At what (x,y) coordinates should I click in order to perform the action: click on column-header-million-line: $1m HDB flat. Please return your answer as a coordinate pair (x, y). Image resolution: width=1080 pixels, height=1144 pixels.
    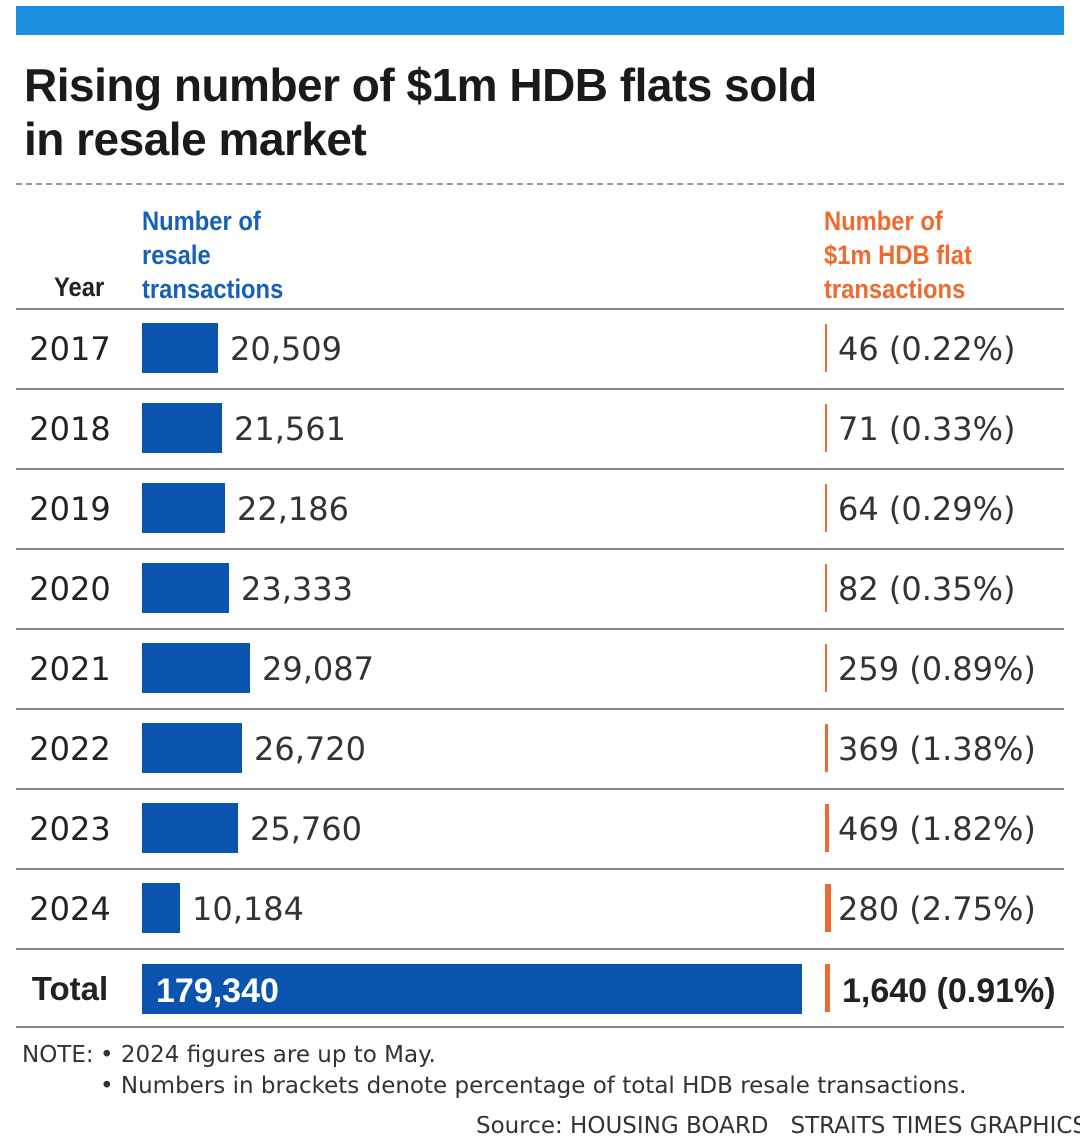
    Looking at the image, I should click on (898, 255).